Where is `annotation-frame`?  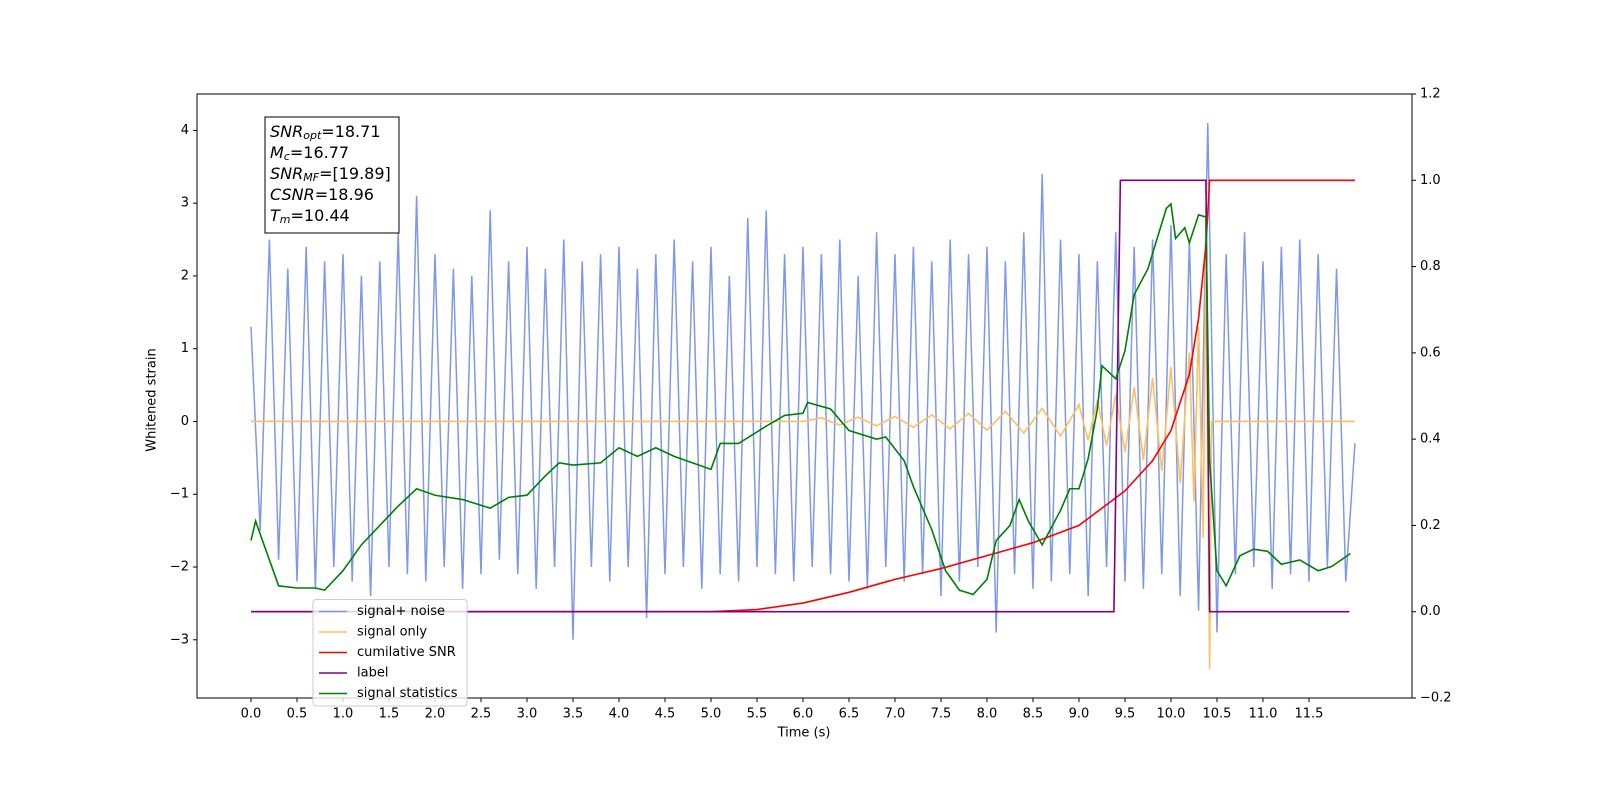 annotation-frame is located at coordinates (332, 175).